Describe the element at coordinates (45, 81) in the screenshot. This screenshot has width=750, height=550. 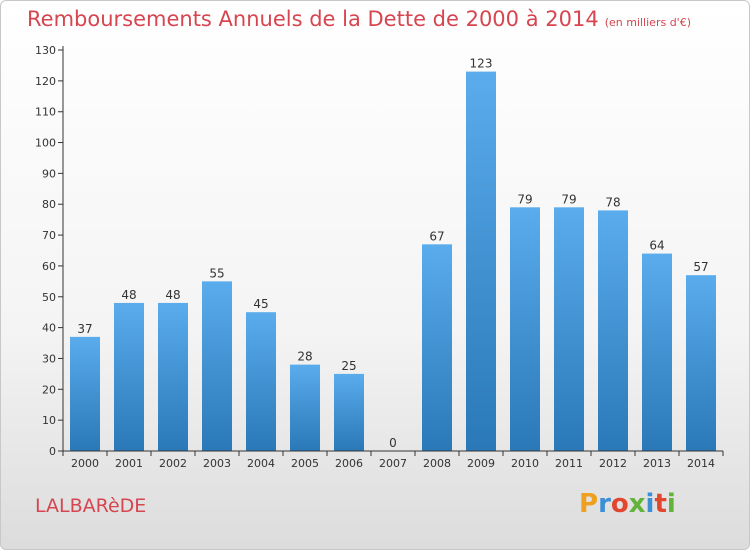
I see `y-tick-label: 120` at that location.